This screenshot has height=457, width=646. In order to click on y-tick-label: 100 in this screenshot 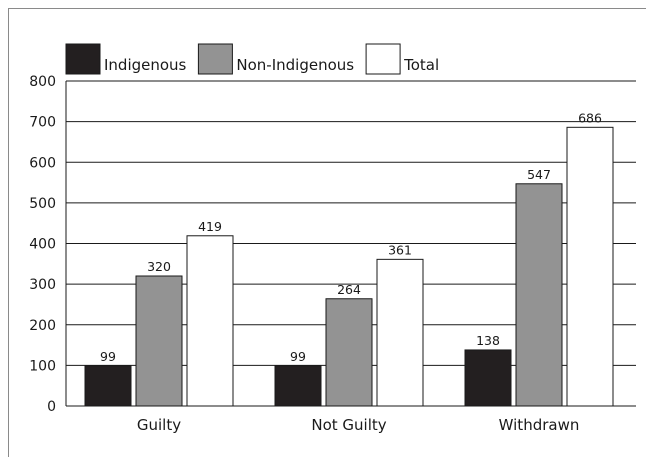, I will do `click(42, 366)`.